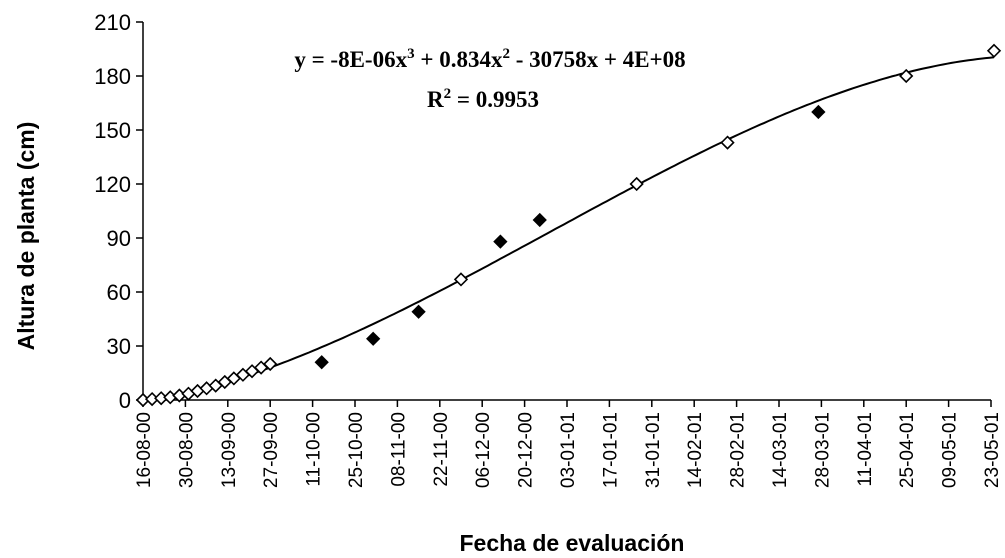 The height and width of the screenshot is (558, 1005). I want to click on x-tick-label: 30-08-00, so click(186, 450).